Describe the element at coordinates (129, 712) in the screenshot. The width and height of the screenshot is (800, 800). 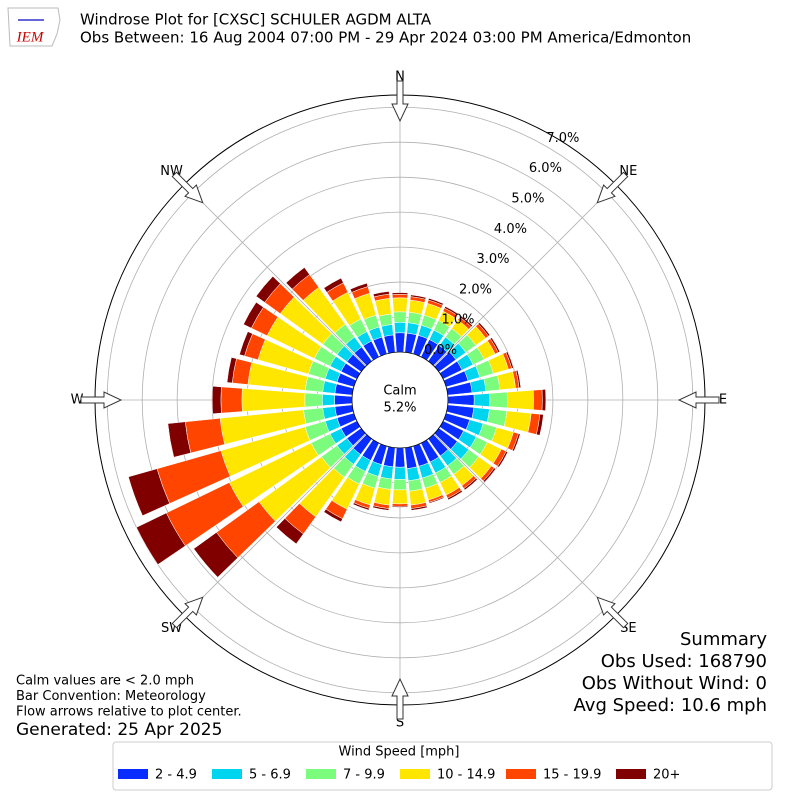
I see `note-line: Flow arrows relative to plot center.` at that location.